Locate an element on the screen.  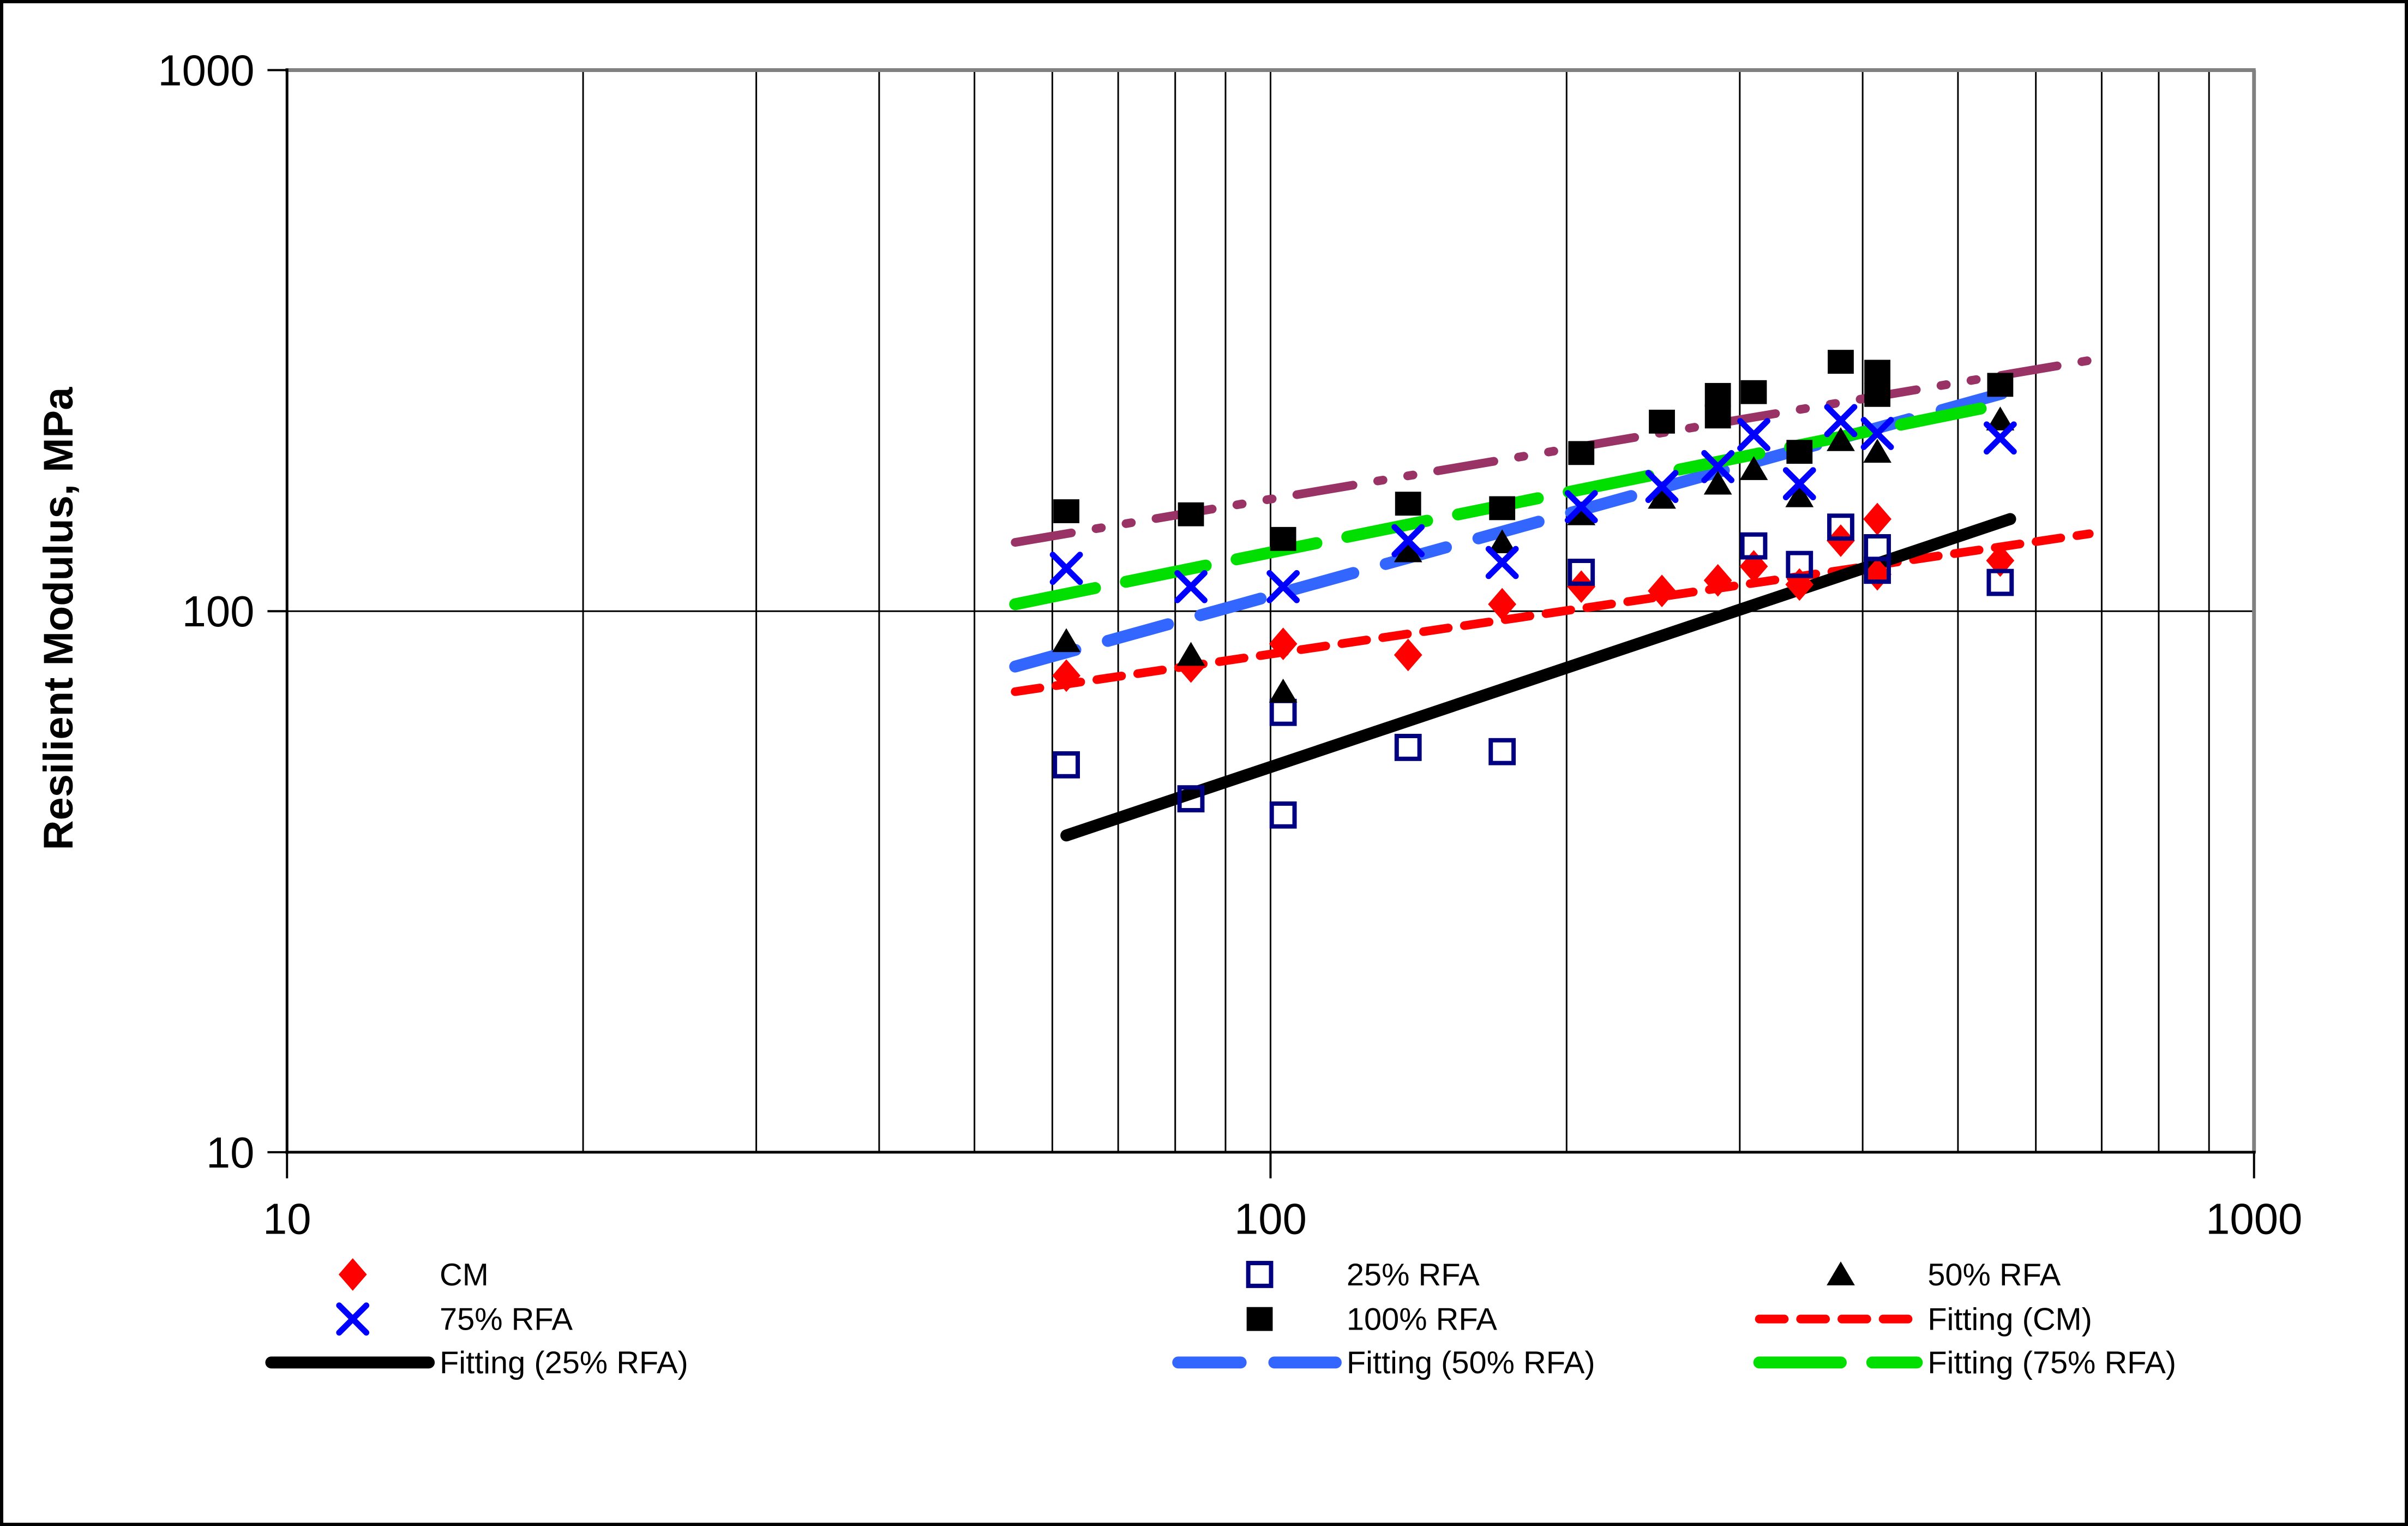
fit-line-fitting-100-rfa- is located at coordinates (1555, 451).